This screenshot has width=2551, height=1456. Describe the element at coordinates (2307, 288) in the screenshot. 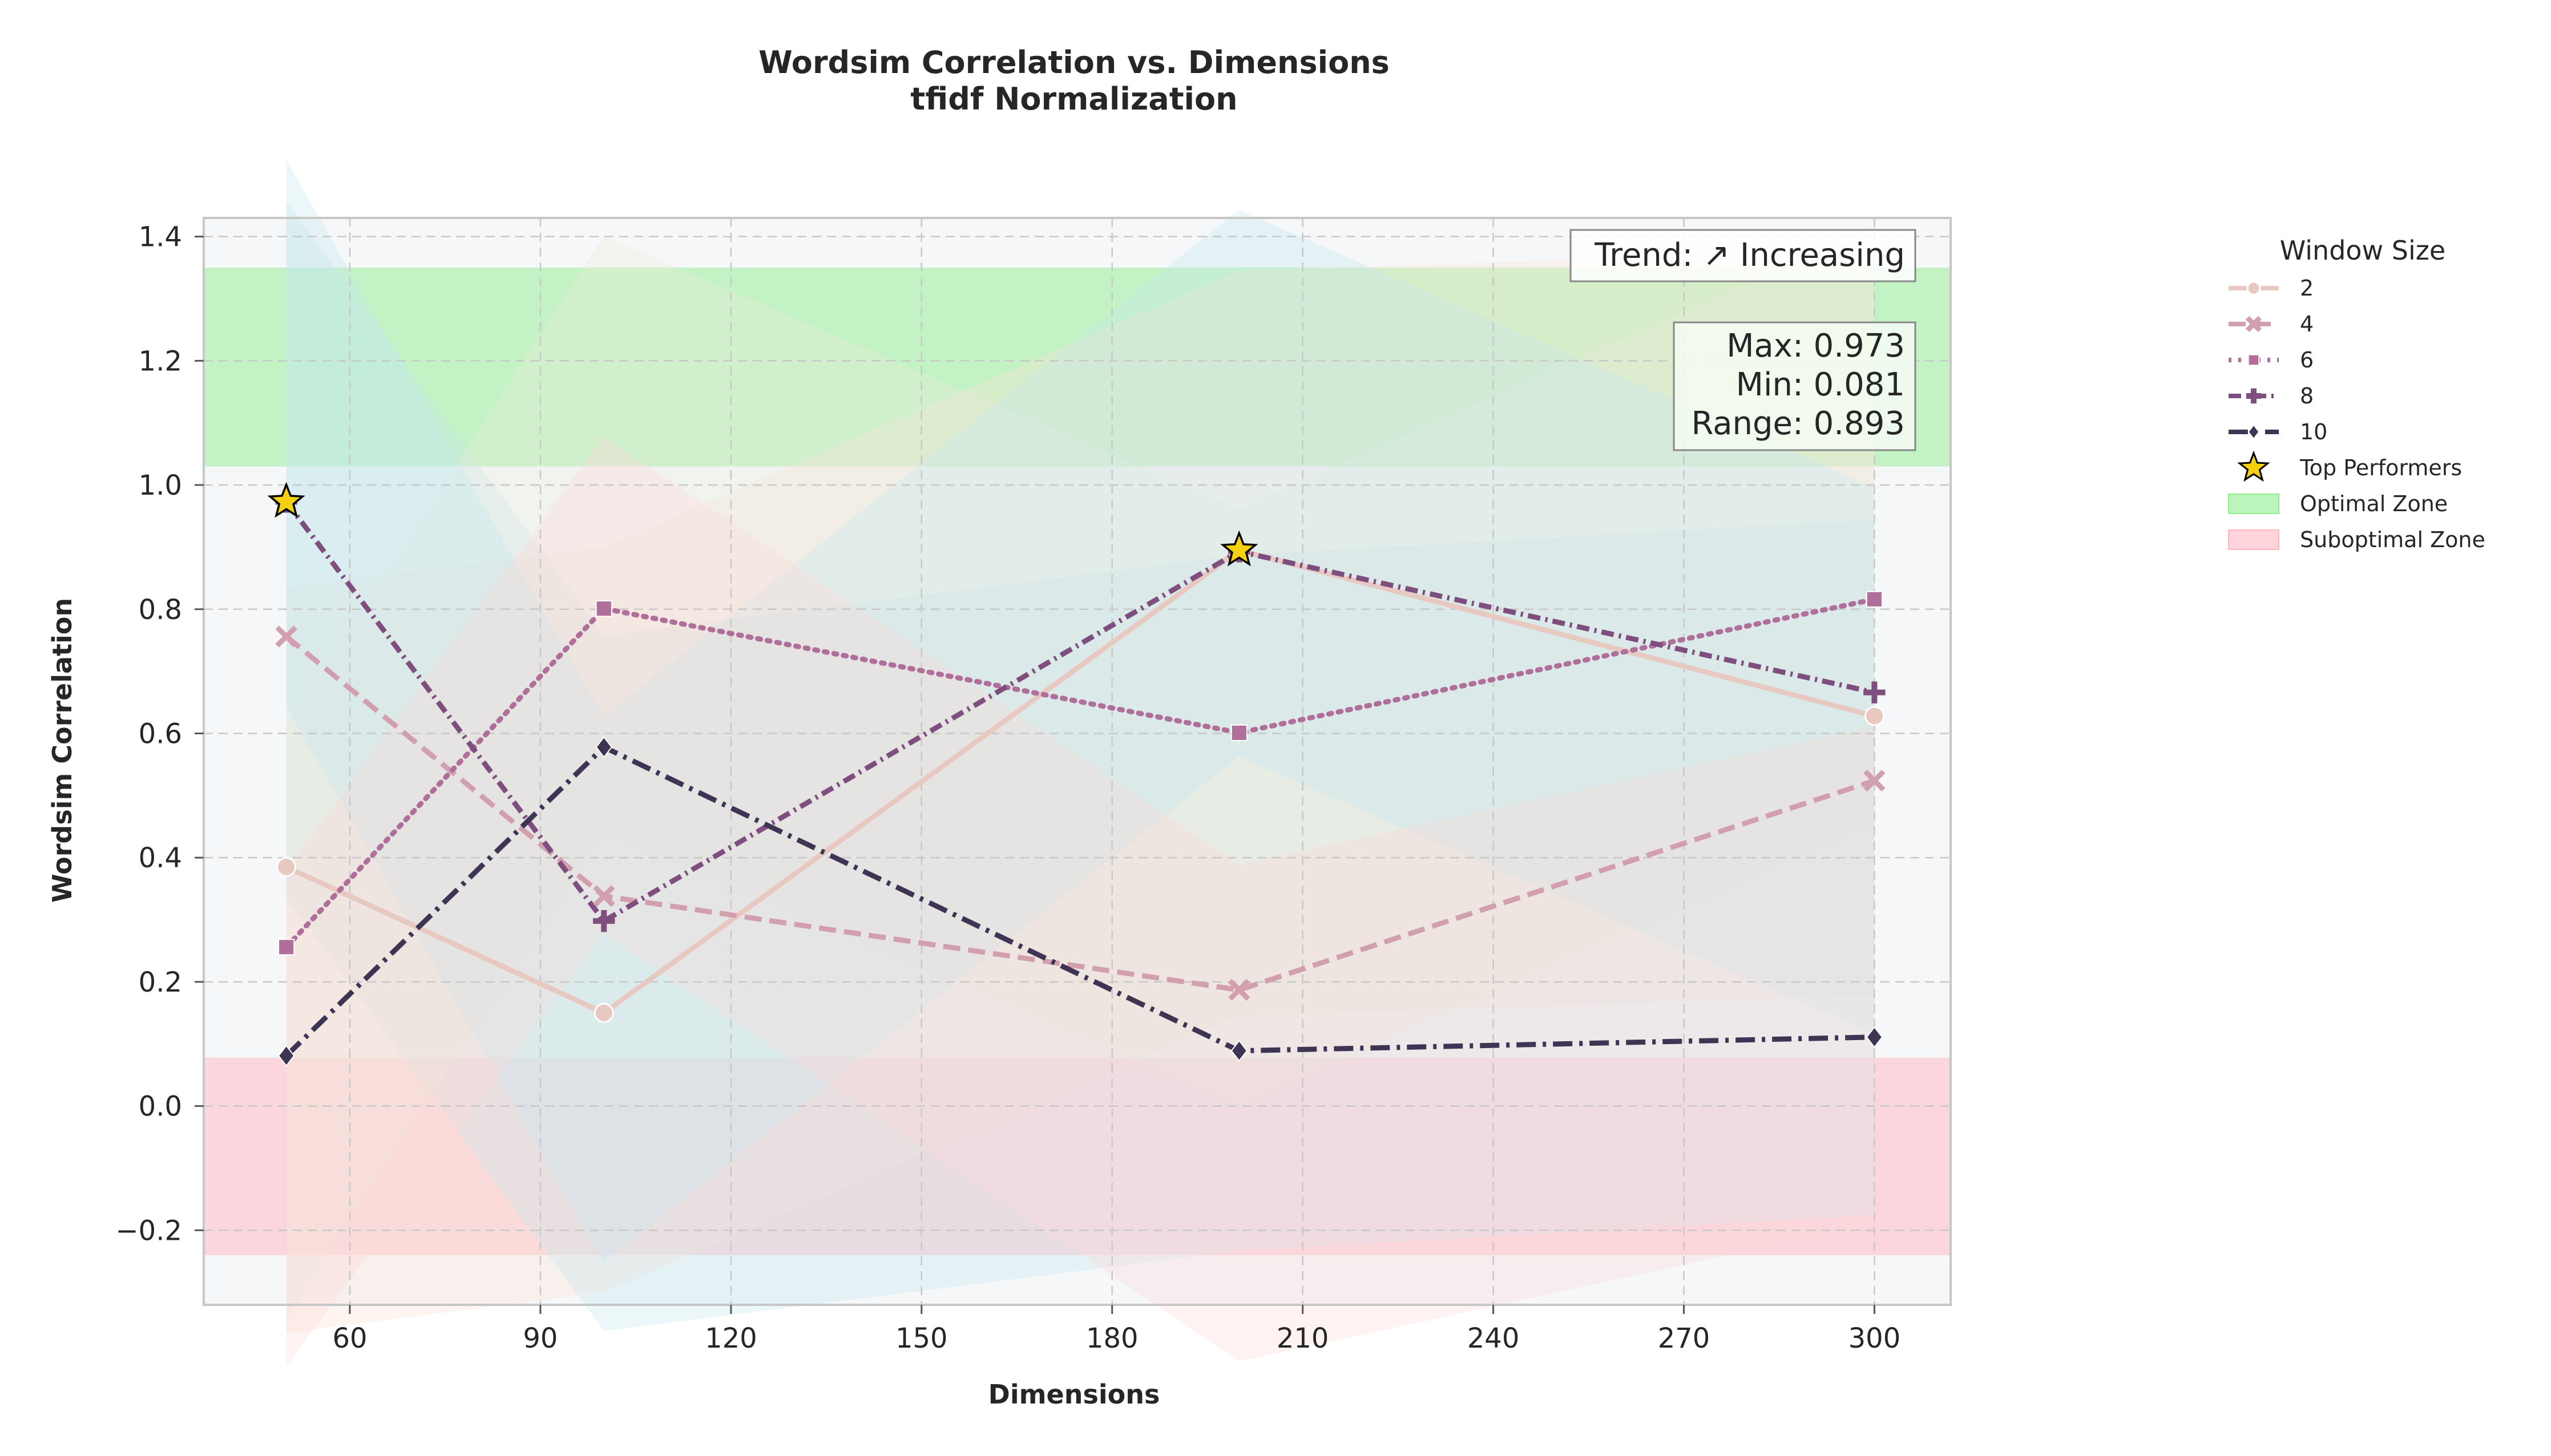

I see `legend-label-window-2: 2` at that location.